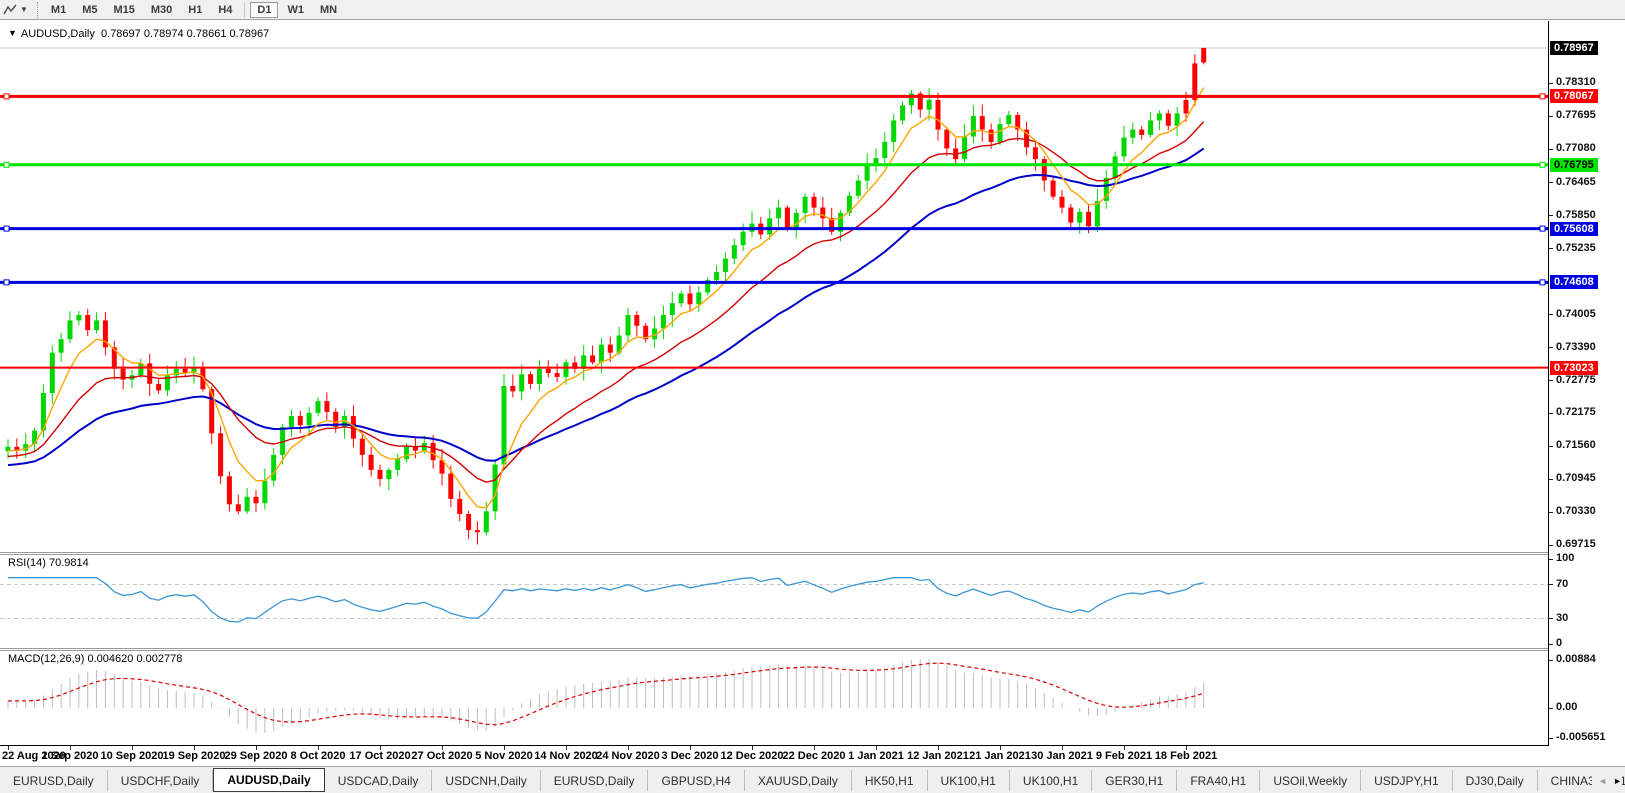  I want to click on timeframe-button-MN: MN, so click(328, 9).